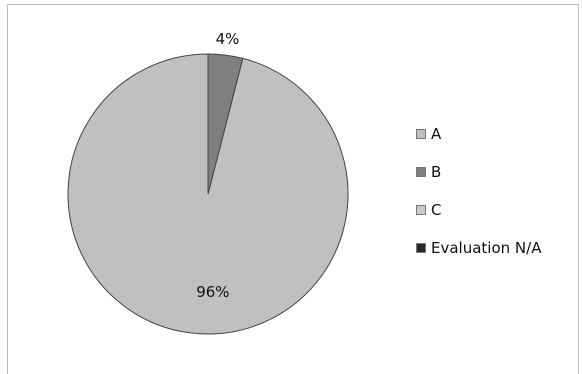 The image size is (582, 374). What do you see at coordinates (436, 134) in the screenshot?
I see `legend-label-a: A` at bounding box center [436, 134].